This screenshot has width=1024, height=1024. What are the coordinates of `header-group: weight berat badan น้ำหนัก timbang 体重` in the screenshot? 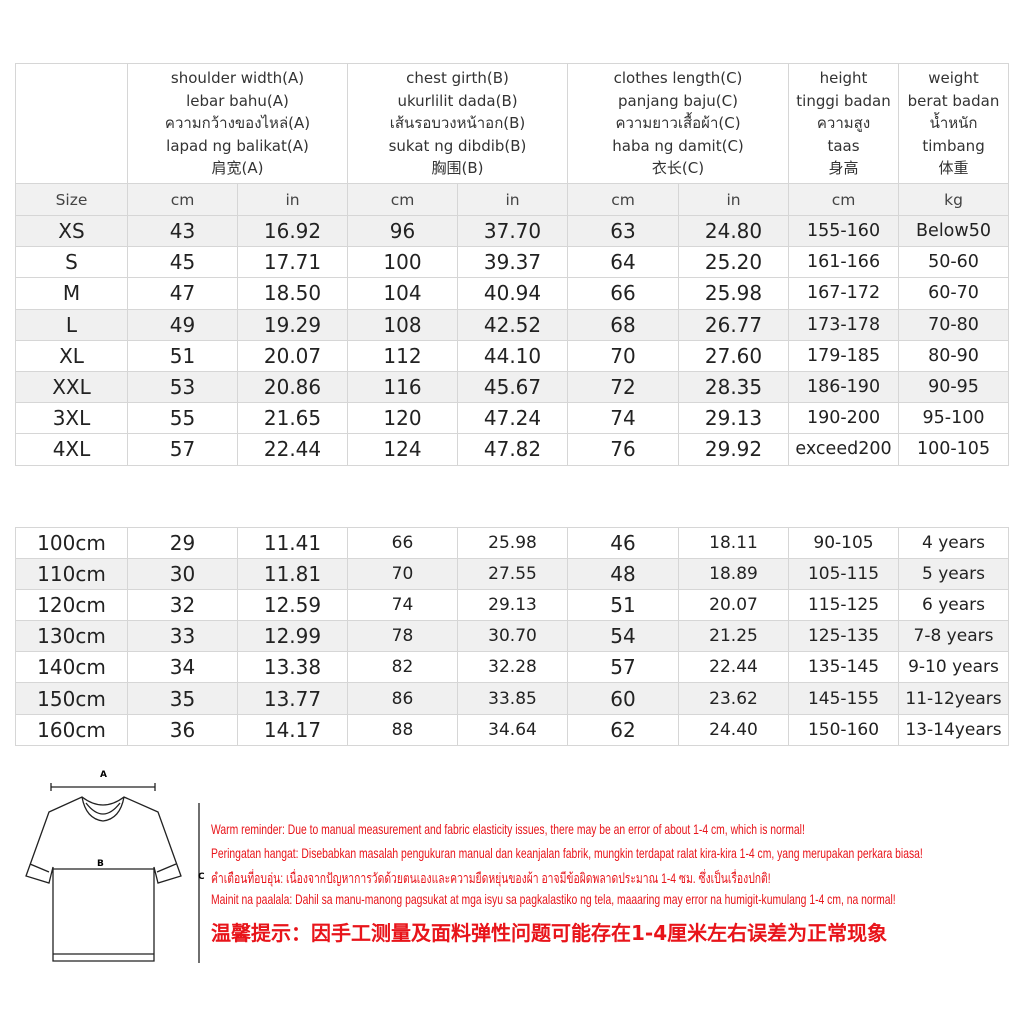 It's located at (954, 123).